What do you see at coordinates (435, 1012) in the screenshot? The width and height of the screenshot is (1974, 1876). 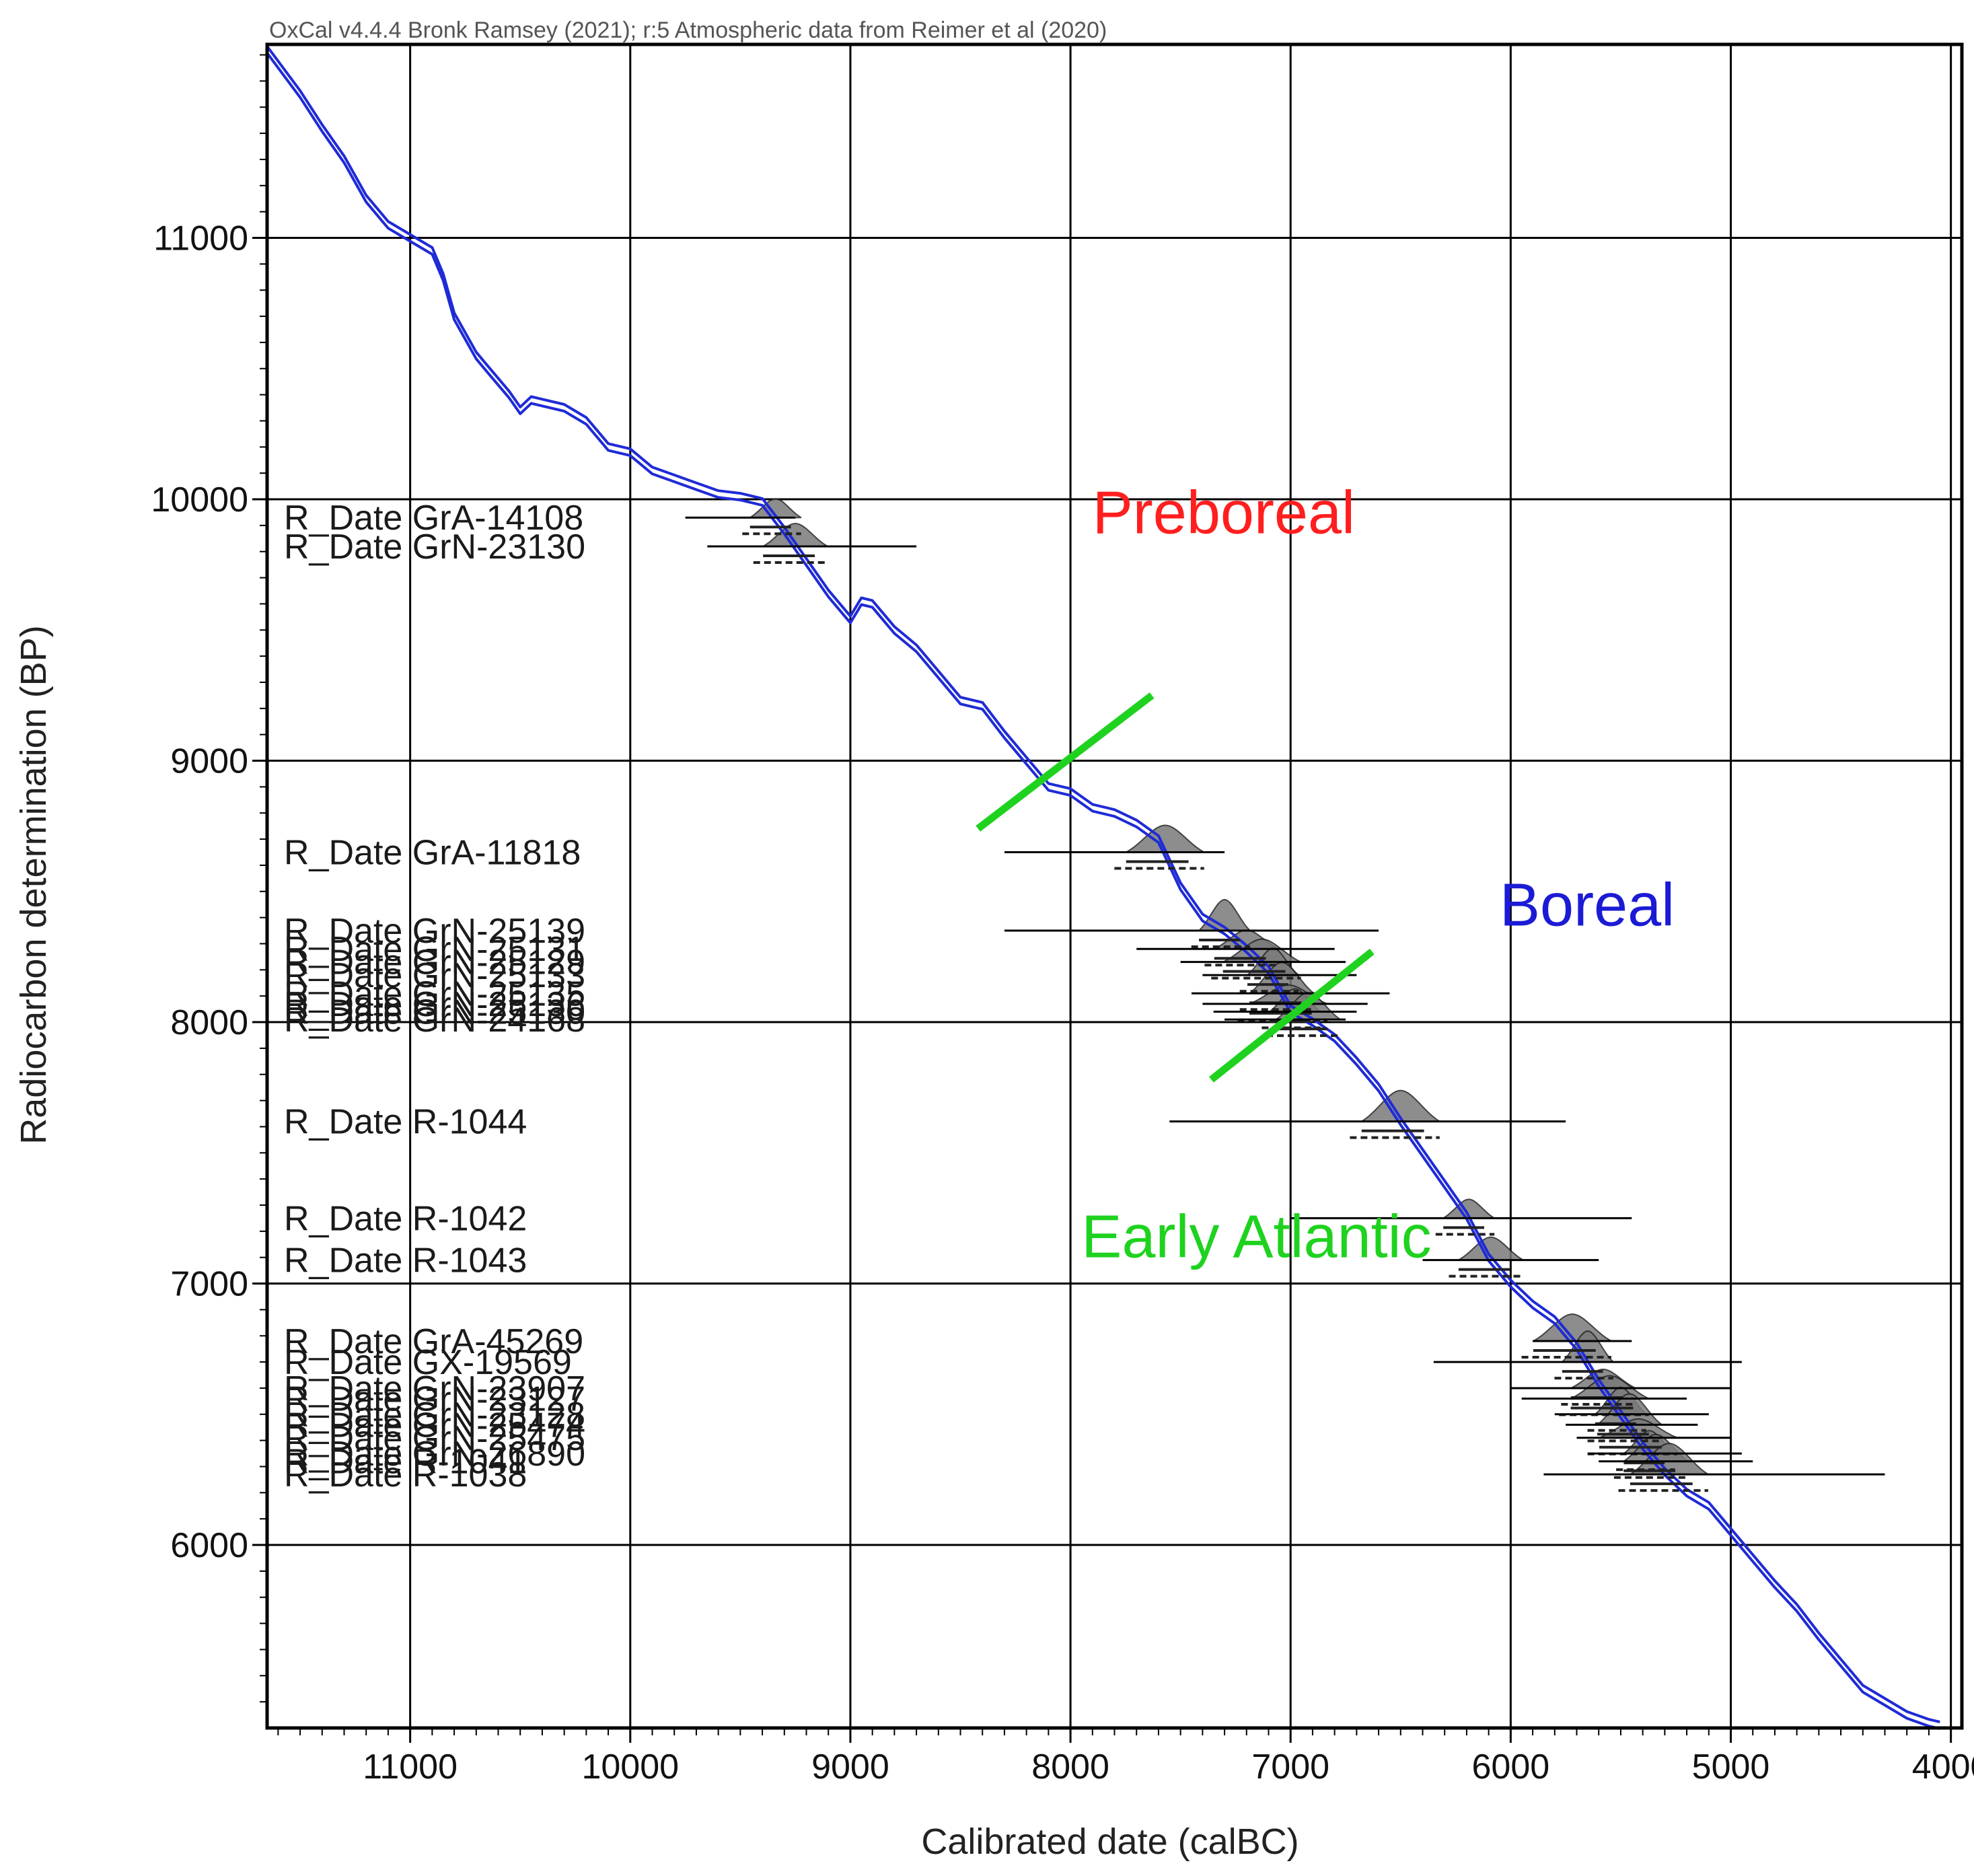 I see `sample-label: R_Date GrN-25130` at bounding box center [435, 1012].